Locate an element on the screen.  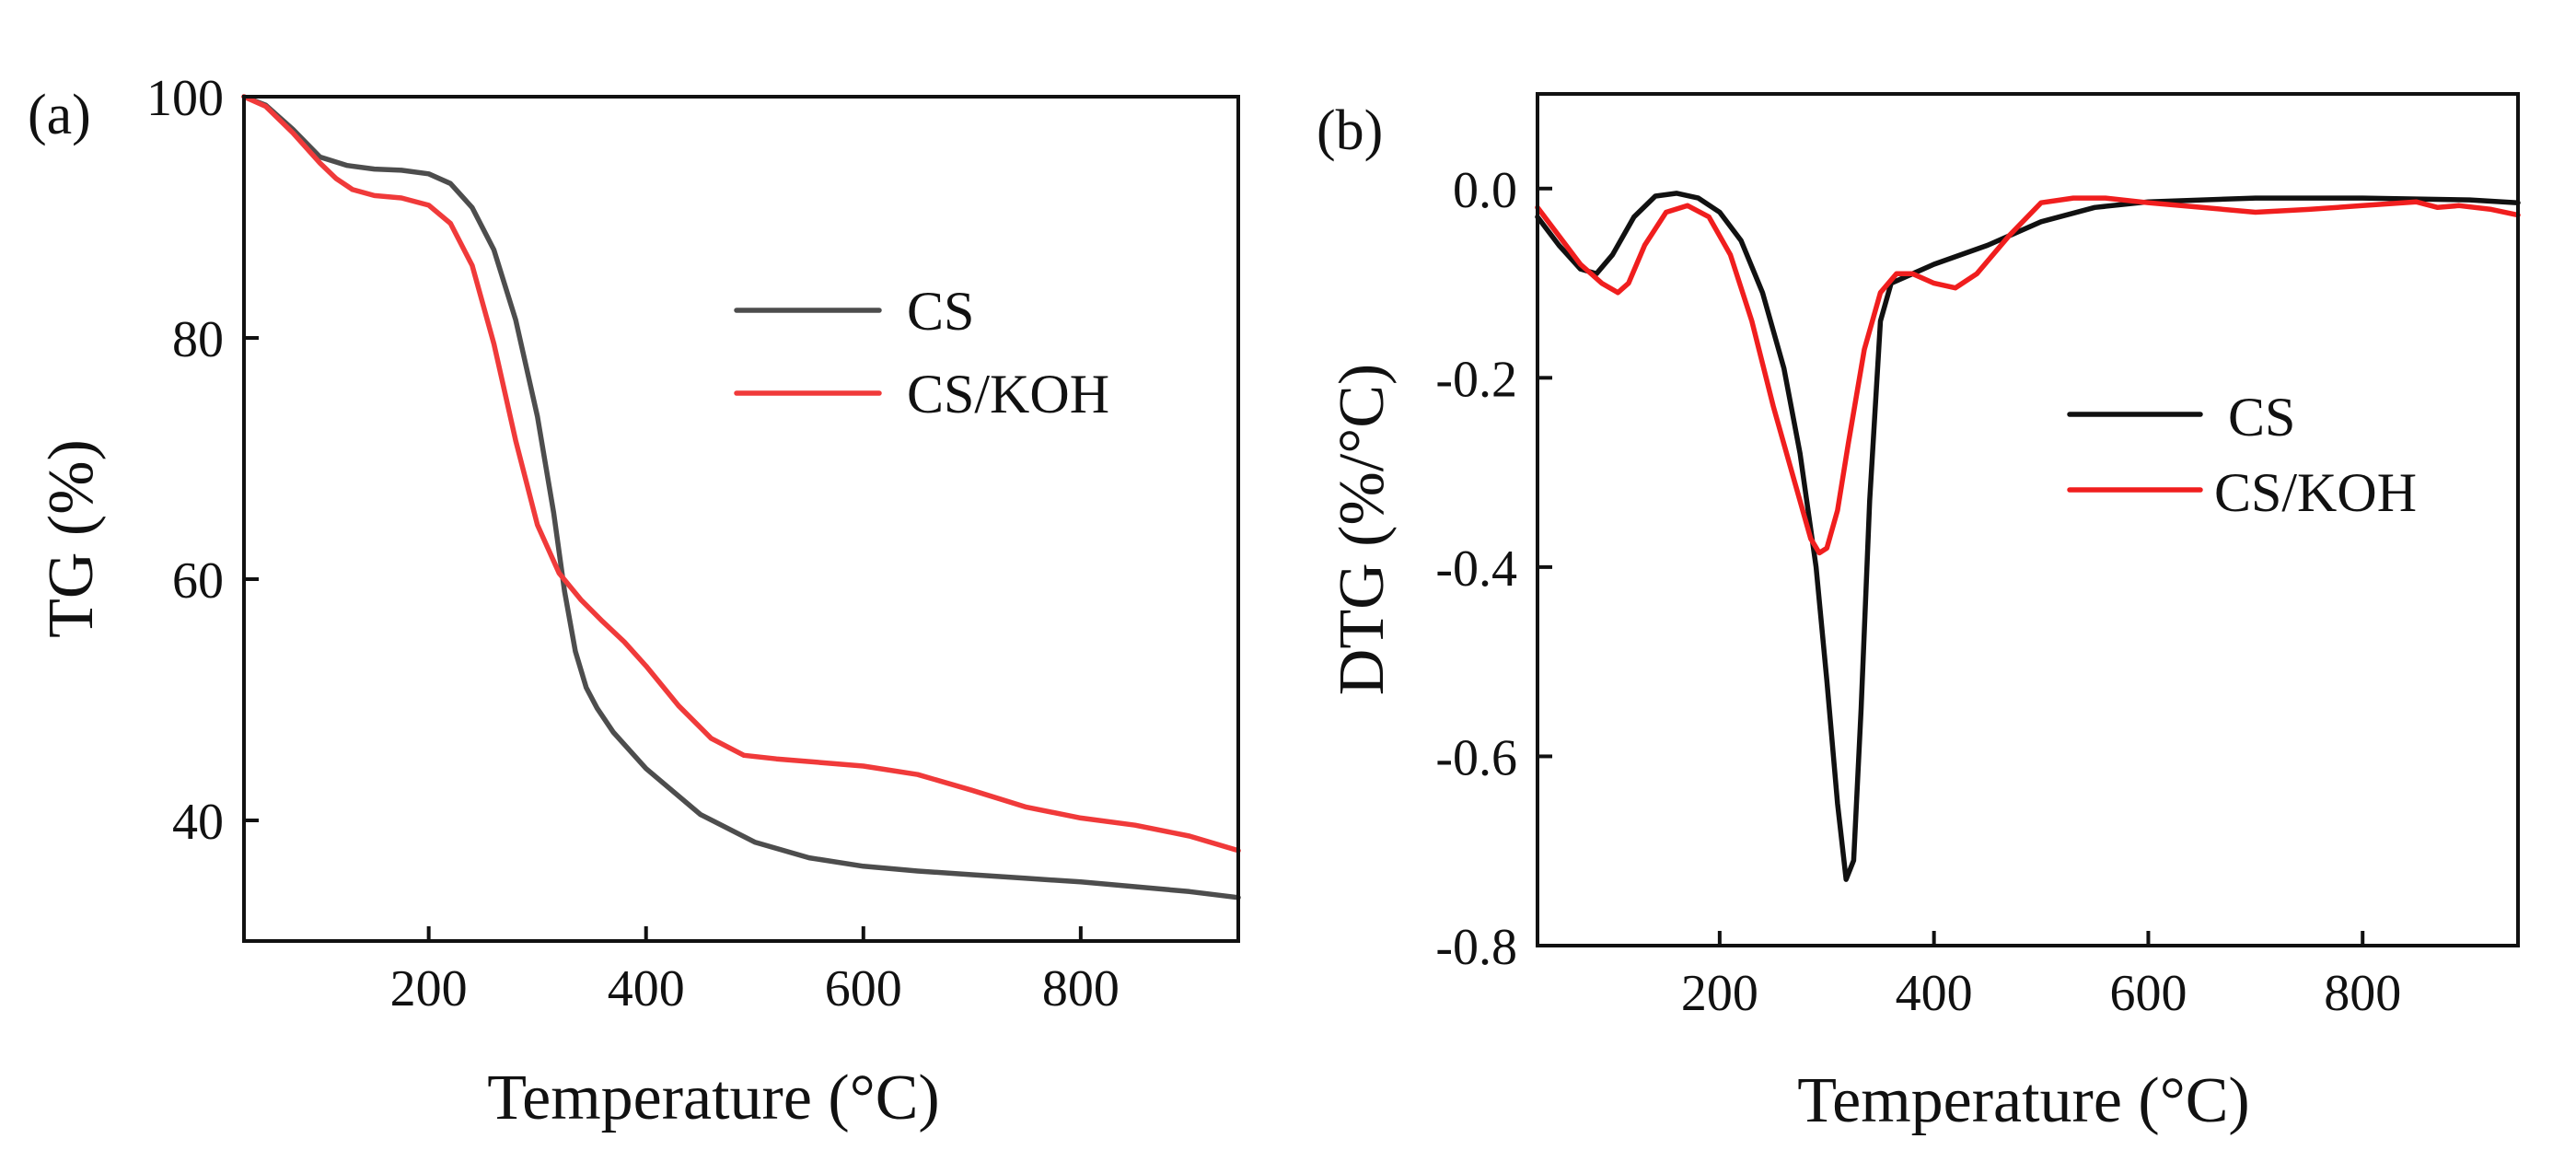
panel-a-x-tick-label: 800 is located at coordinates (1081, 989).